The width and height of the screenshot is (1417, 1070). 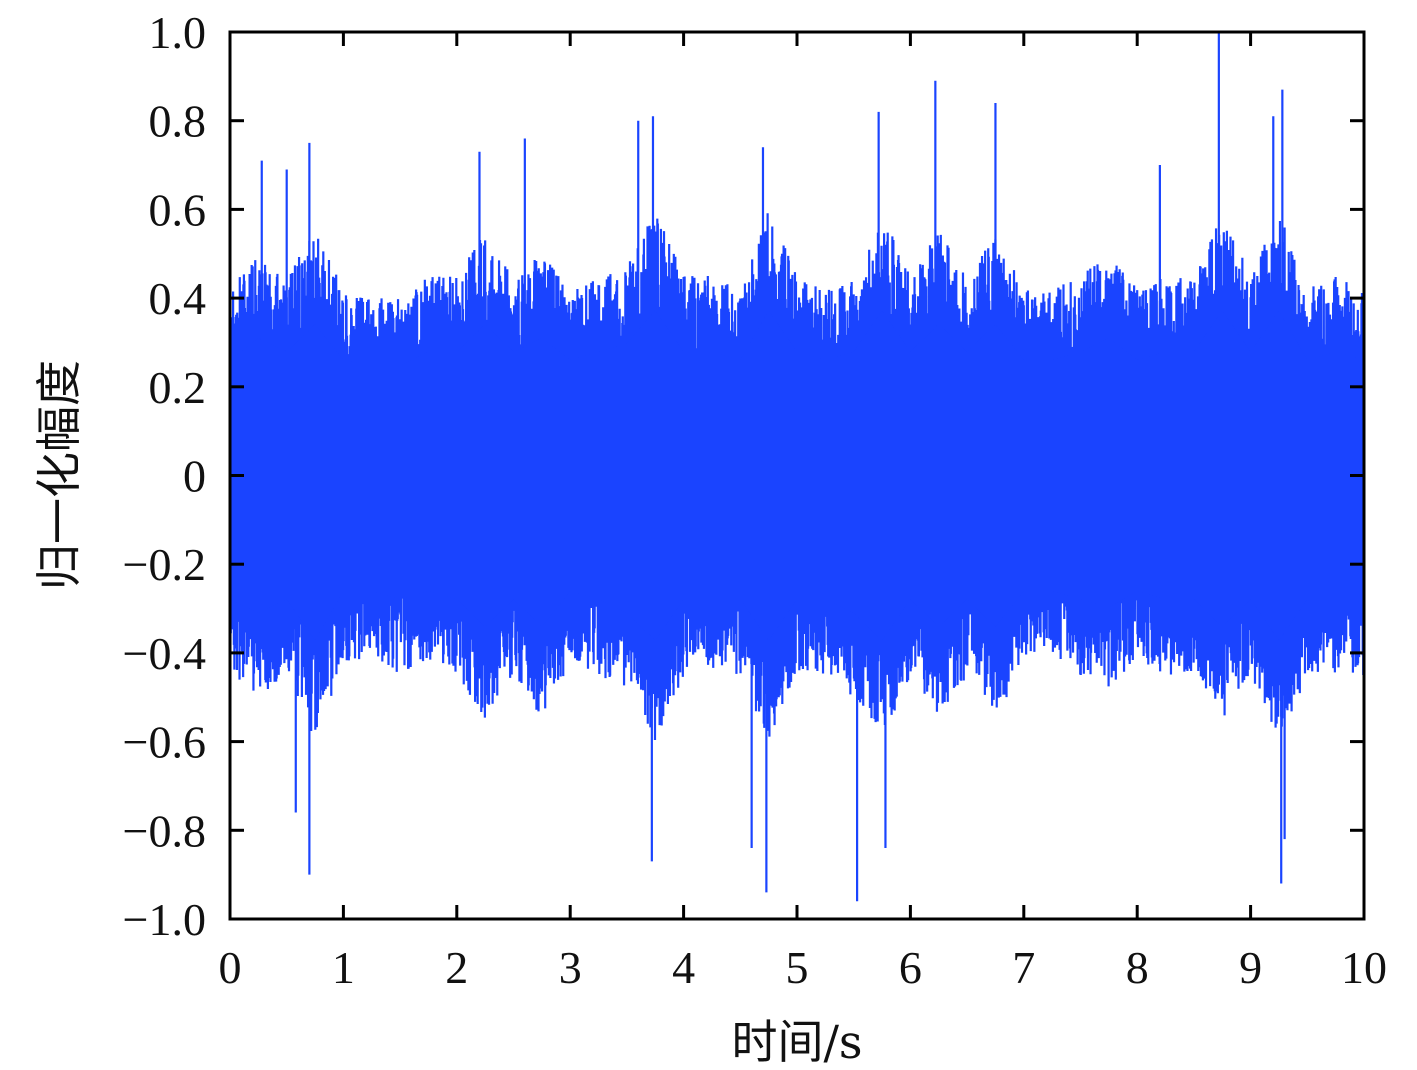 What do you see at coordinates (59, 475) in the screenshot?
I see `y-axis-title: 归一化幅度` at bounding box center [59, 475].